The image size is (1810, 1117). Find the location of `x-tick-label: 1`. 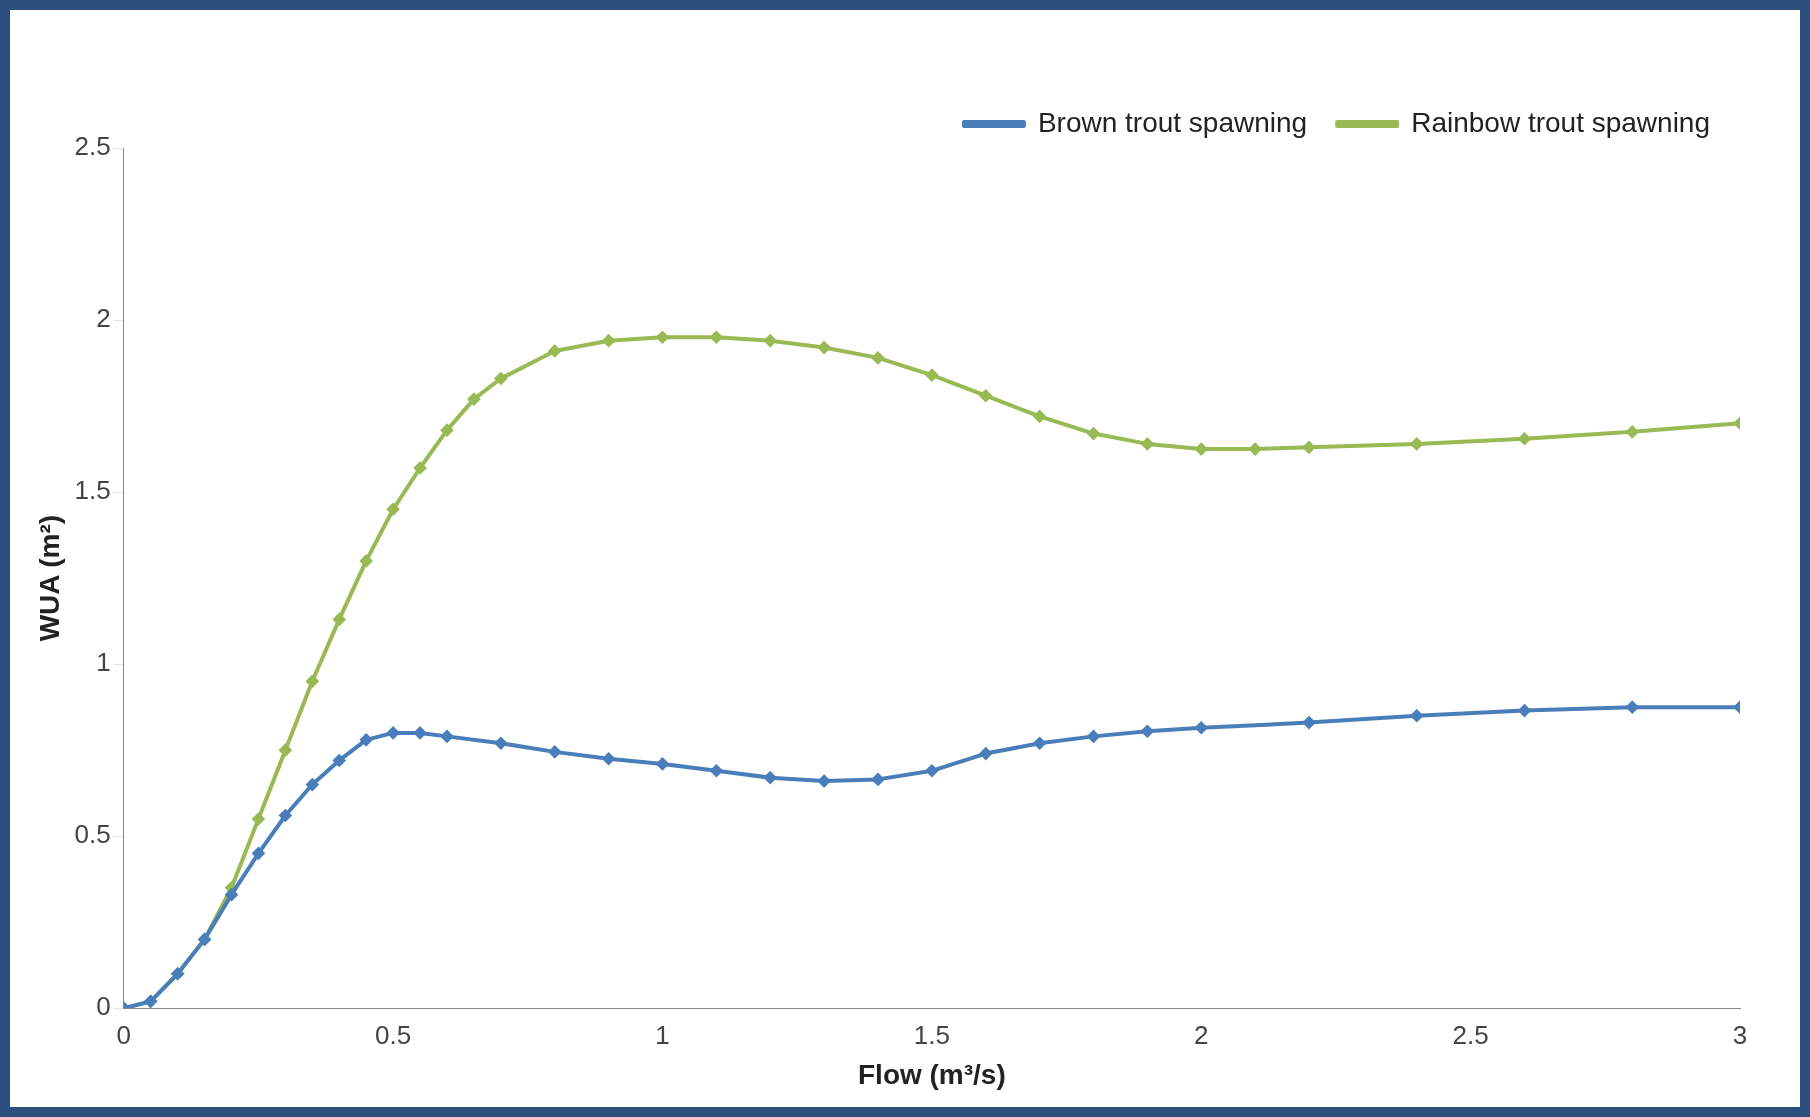

x-tick-label: 1 is located at coordinates (662, 1034).